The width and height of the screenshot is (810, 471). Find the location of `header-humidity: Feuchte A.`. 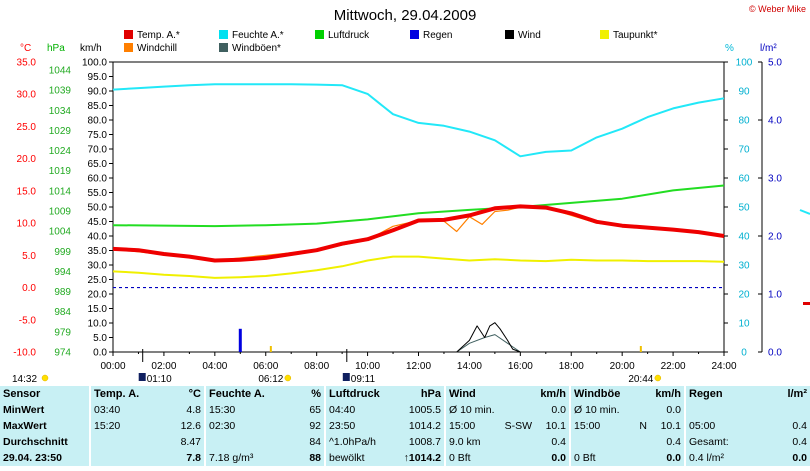

header-humidity: Feuchte A. is located at coordinates (237, 394).